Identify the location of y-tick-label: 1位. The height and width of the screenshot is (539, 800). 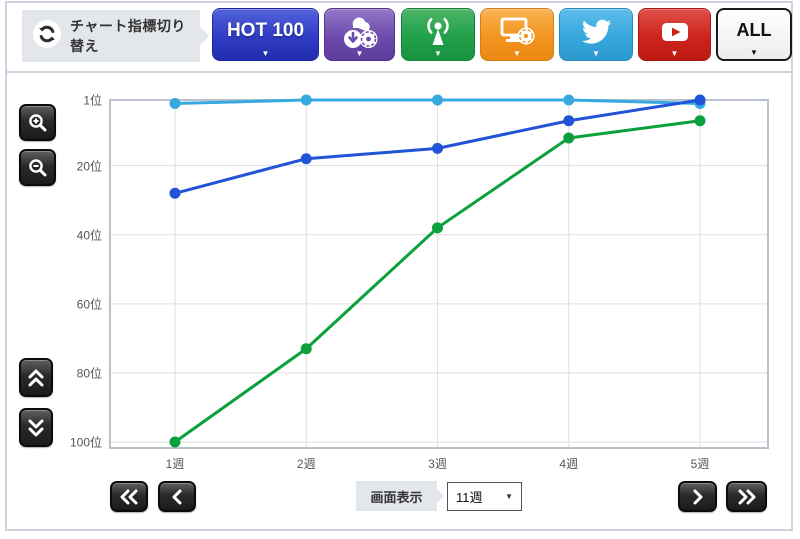
(92, 100).